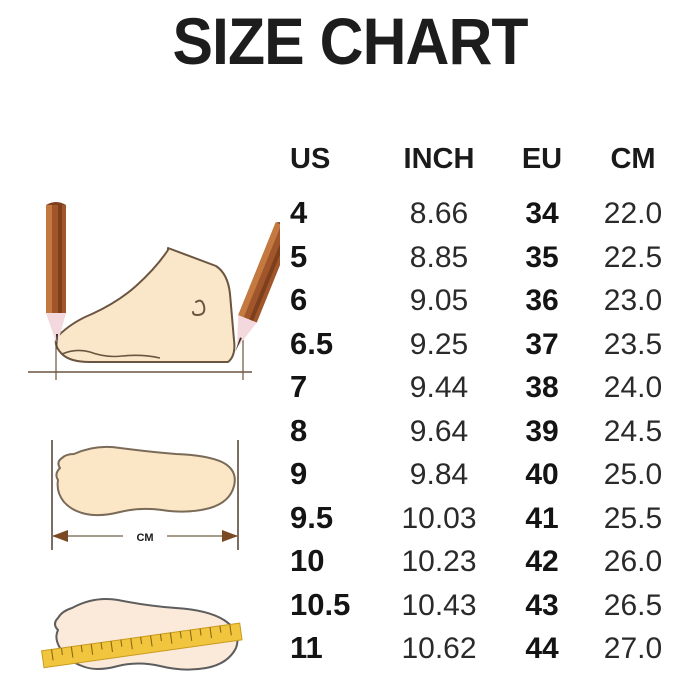  What do you see at coordinates (482, 567) in the screenshot?
I see `table-row: 10 10.23 42 26.0` at bounding box center [482, 567].